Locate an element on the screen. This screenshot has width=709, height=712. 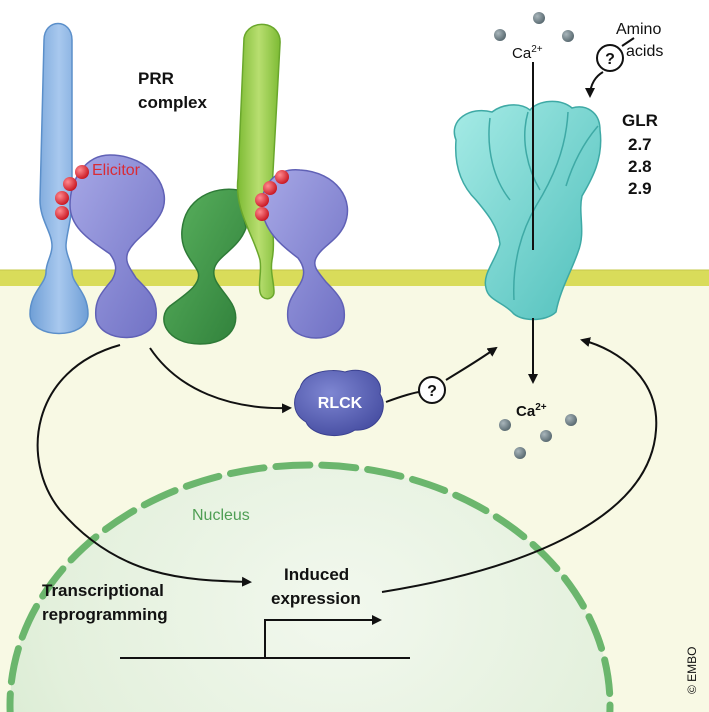
arrow-amino-acids-to-glr is located at coordinates (594, 84).